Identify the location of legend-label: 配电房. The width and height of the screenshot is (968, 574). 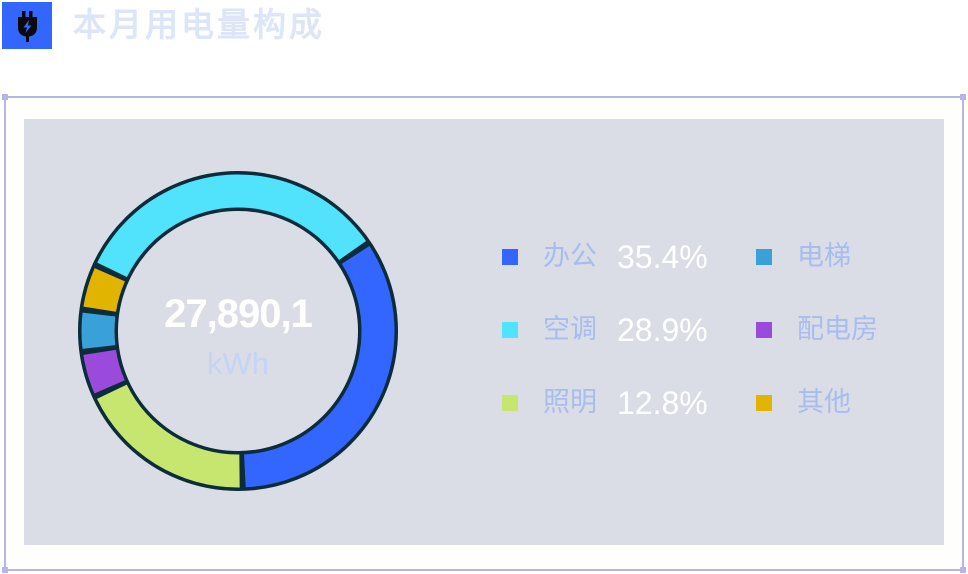
(837, 329).